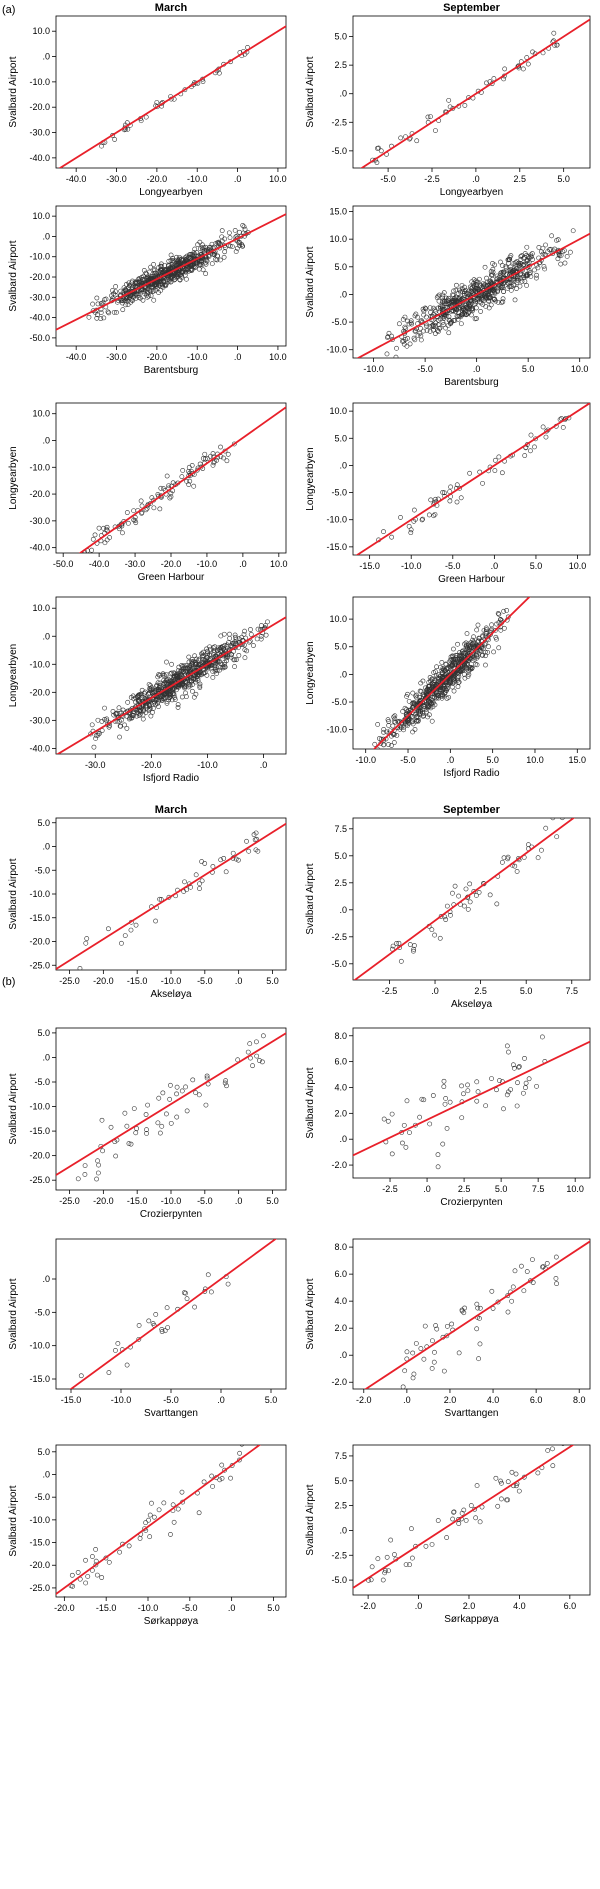 The width and height of the screenshot is (600, 1889). What do you see at coordinates (535, 760) in the screenshot?
I see `x-tick-label: 10.0` at bounding box center [535, 760].